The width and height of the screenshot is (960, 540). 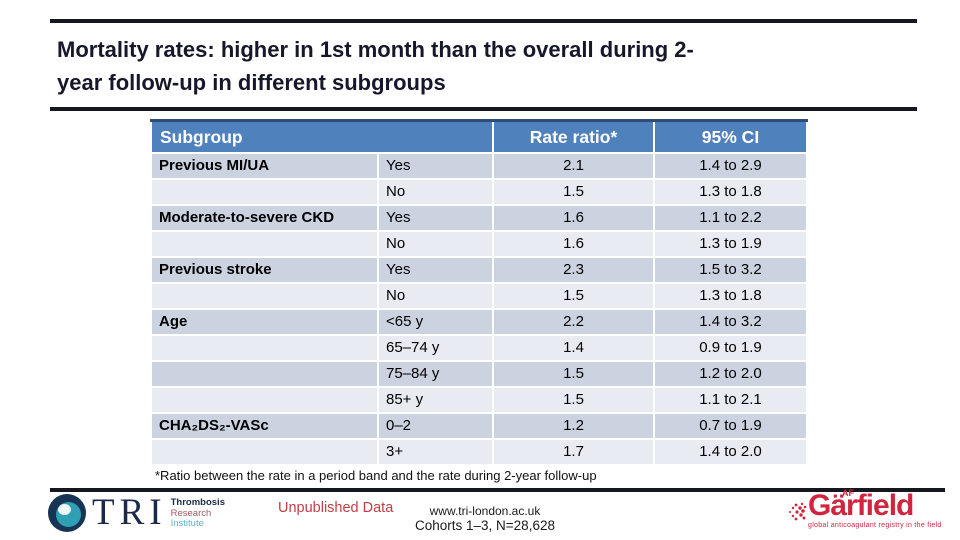 I want to click on unpublished-data-label: Unpublished Data, so click(x=336, y=508).